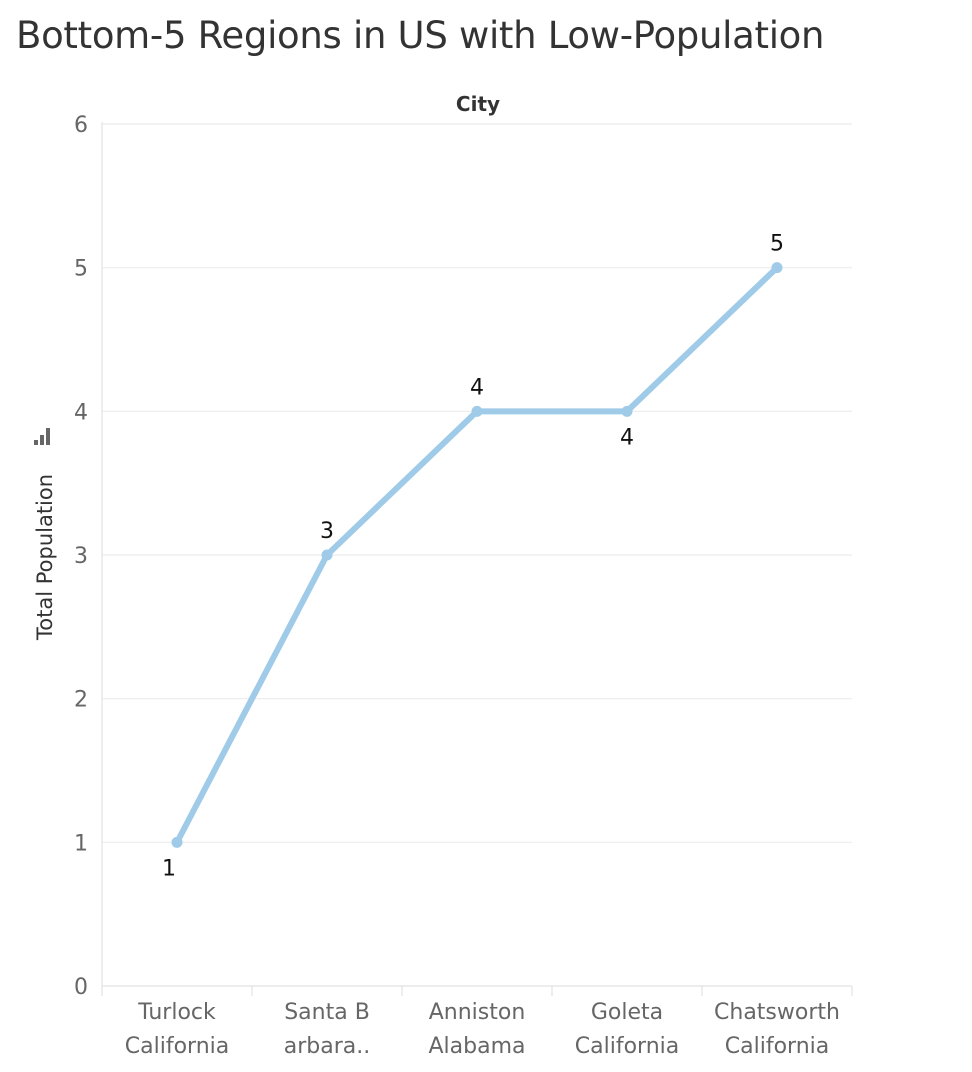  Describe the element at coordinates (327, 531) in the screenshot. I see `data-label: 3` at that location.